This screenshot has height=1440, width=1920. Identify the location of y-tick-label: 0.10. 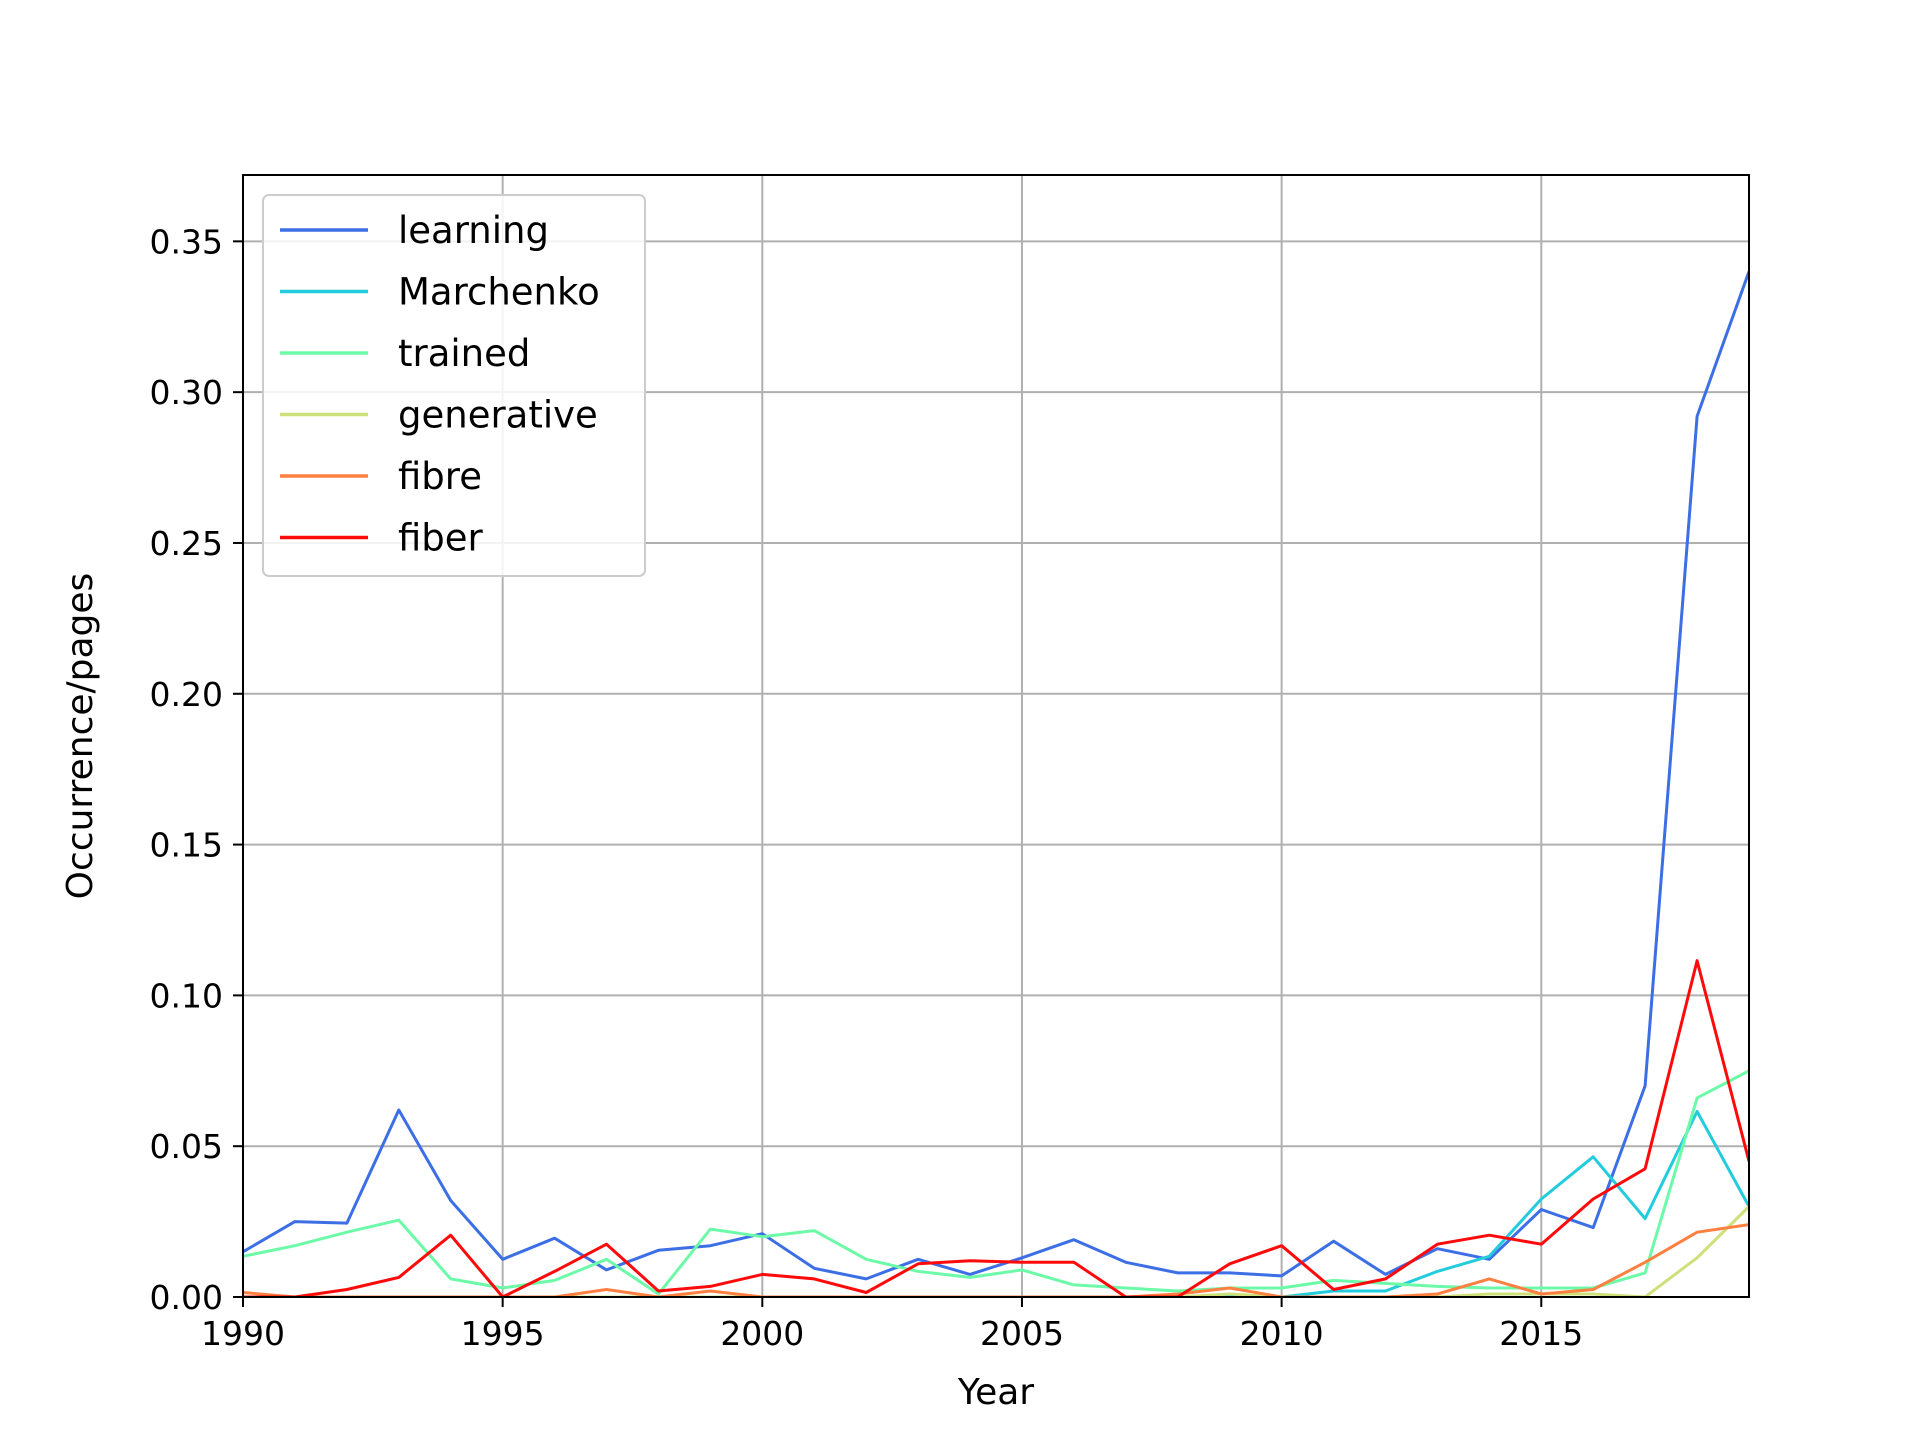
(186, 995).